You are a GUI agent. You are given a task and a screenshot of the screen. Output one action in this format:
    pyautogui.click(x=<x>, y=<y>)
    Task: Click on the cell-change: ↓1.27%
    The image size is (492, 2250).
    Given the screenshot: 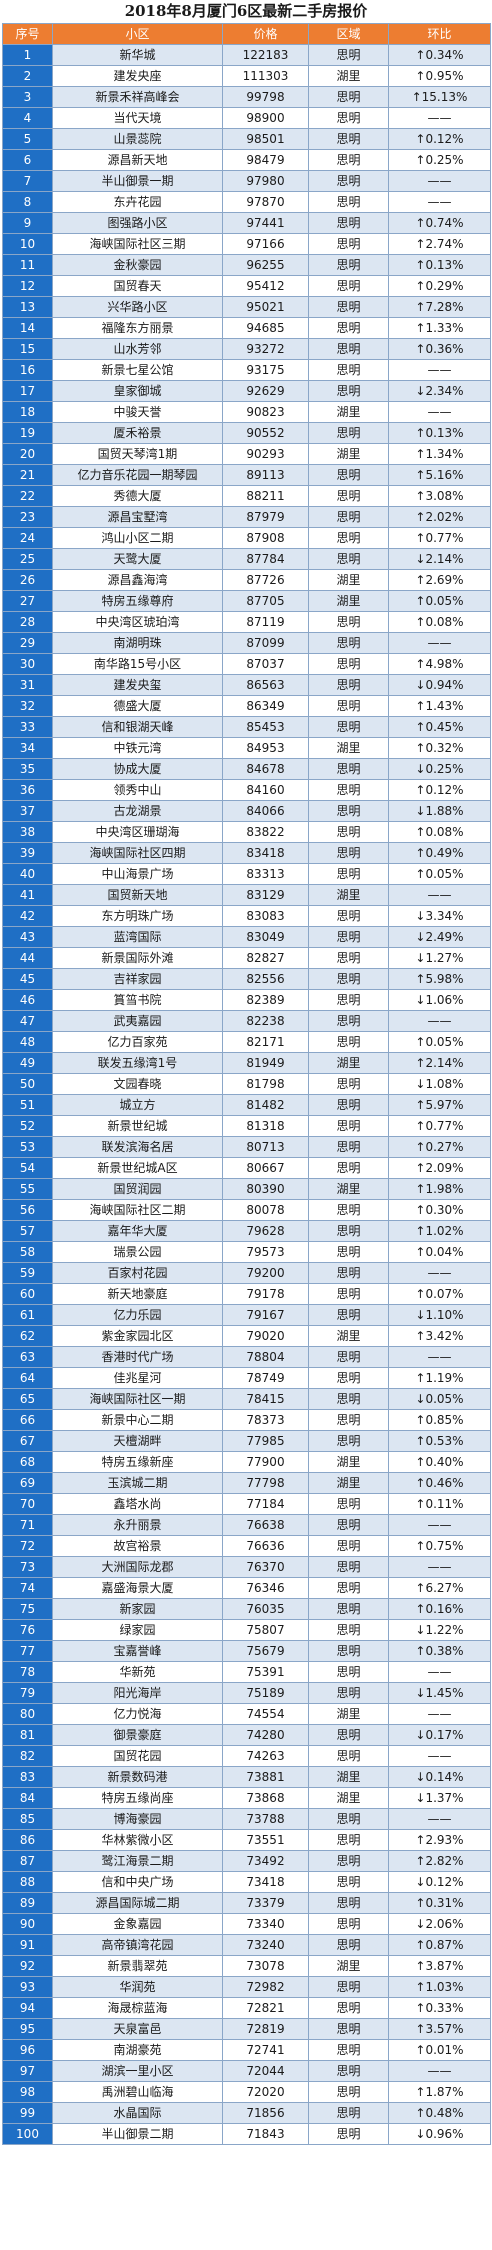 What is the action you would take?
    pyautogui.click(x=439, y=958)
    